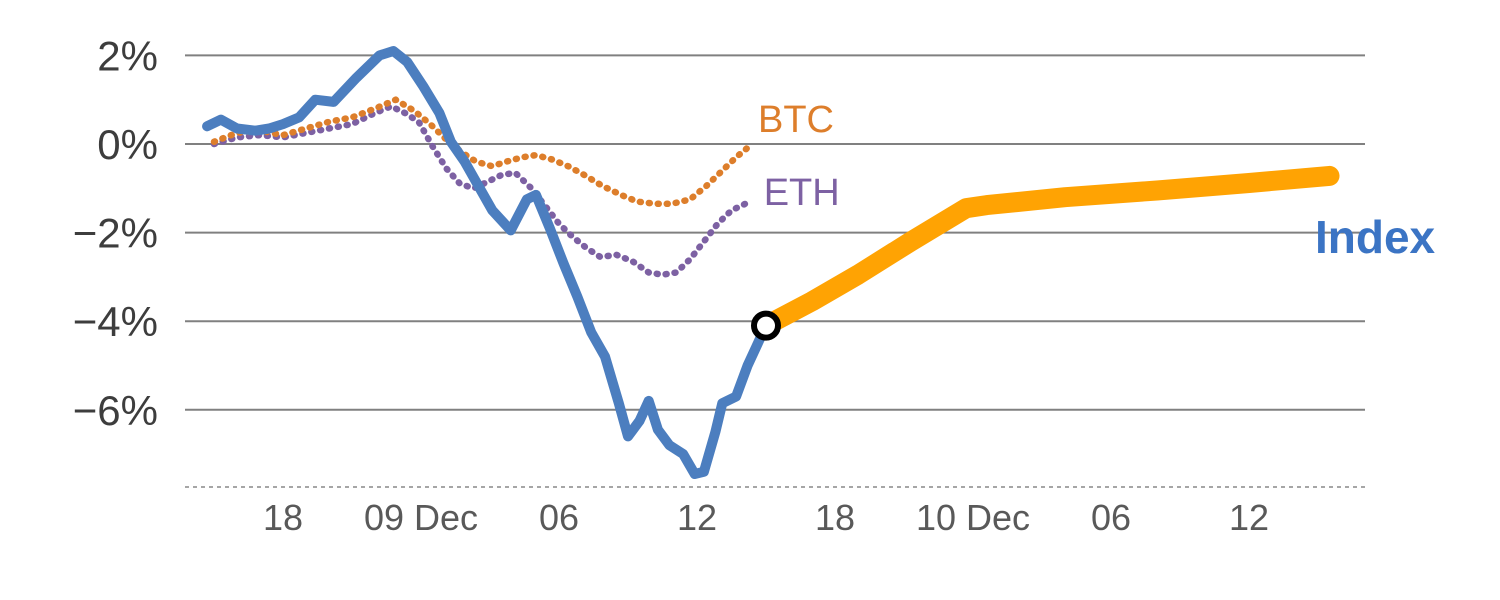 Image resolution: width=1500 pixels, height=600 pixels. I want to click on series-label-btc: BTC, so click(796, 120).